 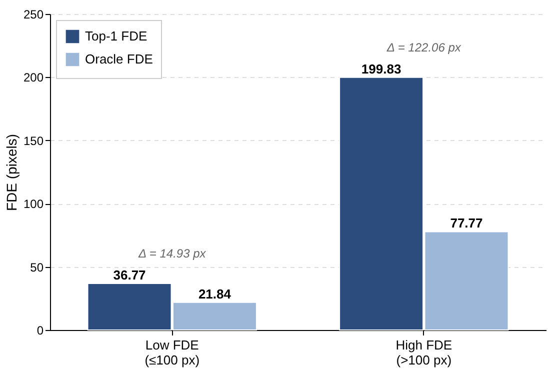 I want to click on data-label: 77.77, so click(x=466, y=223).